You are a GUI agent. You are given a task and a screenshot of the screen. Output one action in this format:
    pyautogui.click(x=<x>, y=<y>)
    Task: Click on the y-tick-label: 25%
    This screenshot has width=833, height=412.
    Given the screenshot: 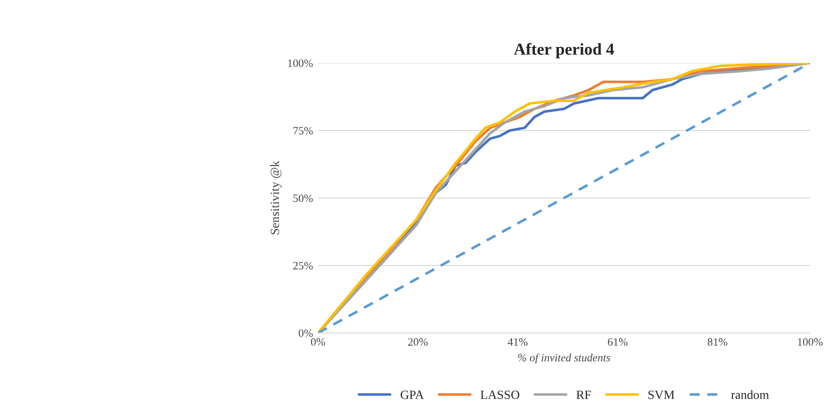 What is the action you would take?
    pyautogui.click(x=303, y=266)
    